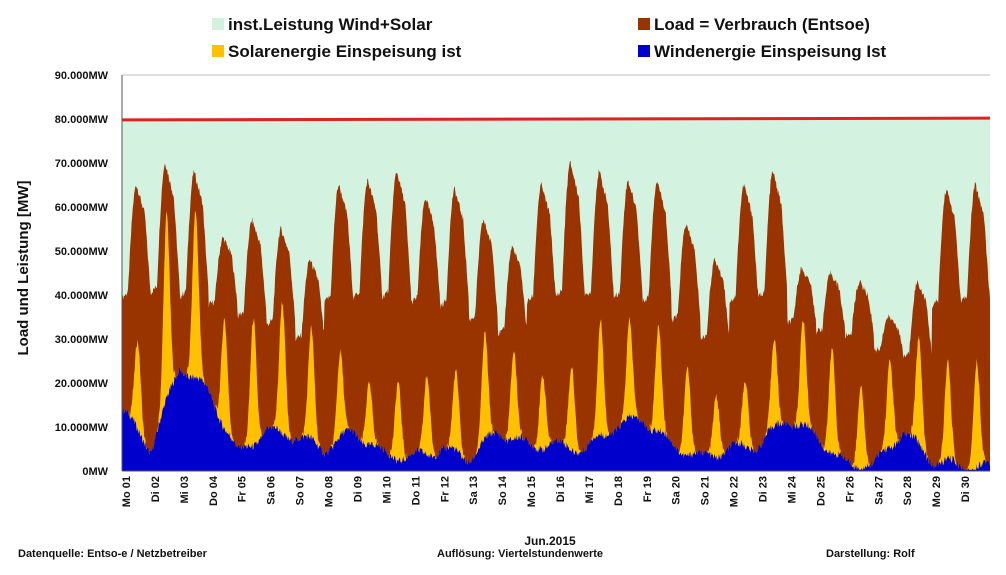 This screenshot has width=1006, height=575. What do you see at coordinates (185, 490) in the screenshot?
I see `x-tick-label: Mi 03` at bounding box center [185, 490].